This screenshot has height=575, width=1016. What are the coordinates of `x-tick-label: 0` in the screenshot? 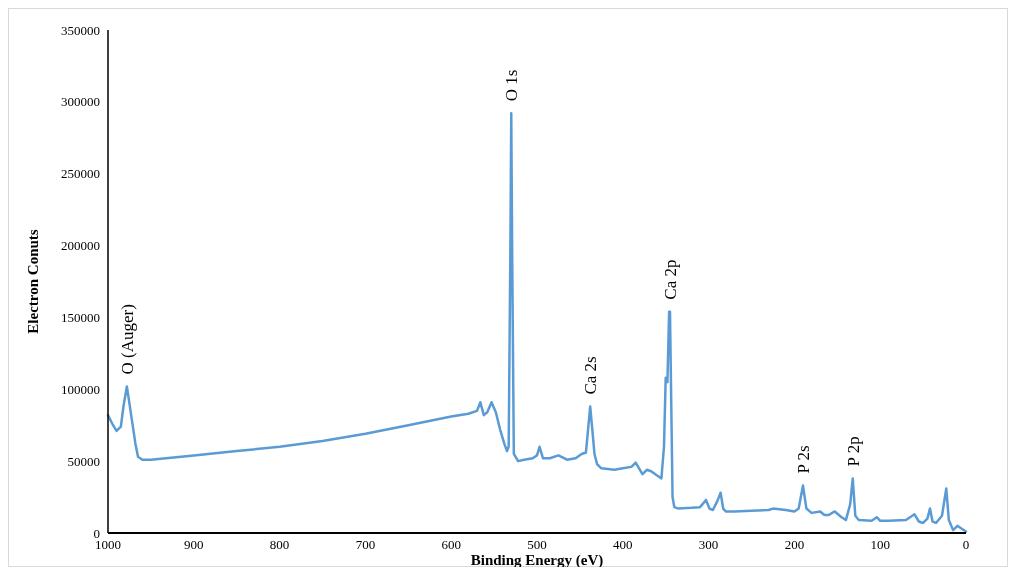 It's located at (966, 544).